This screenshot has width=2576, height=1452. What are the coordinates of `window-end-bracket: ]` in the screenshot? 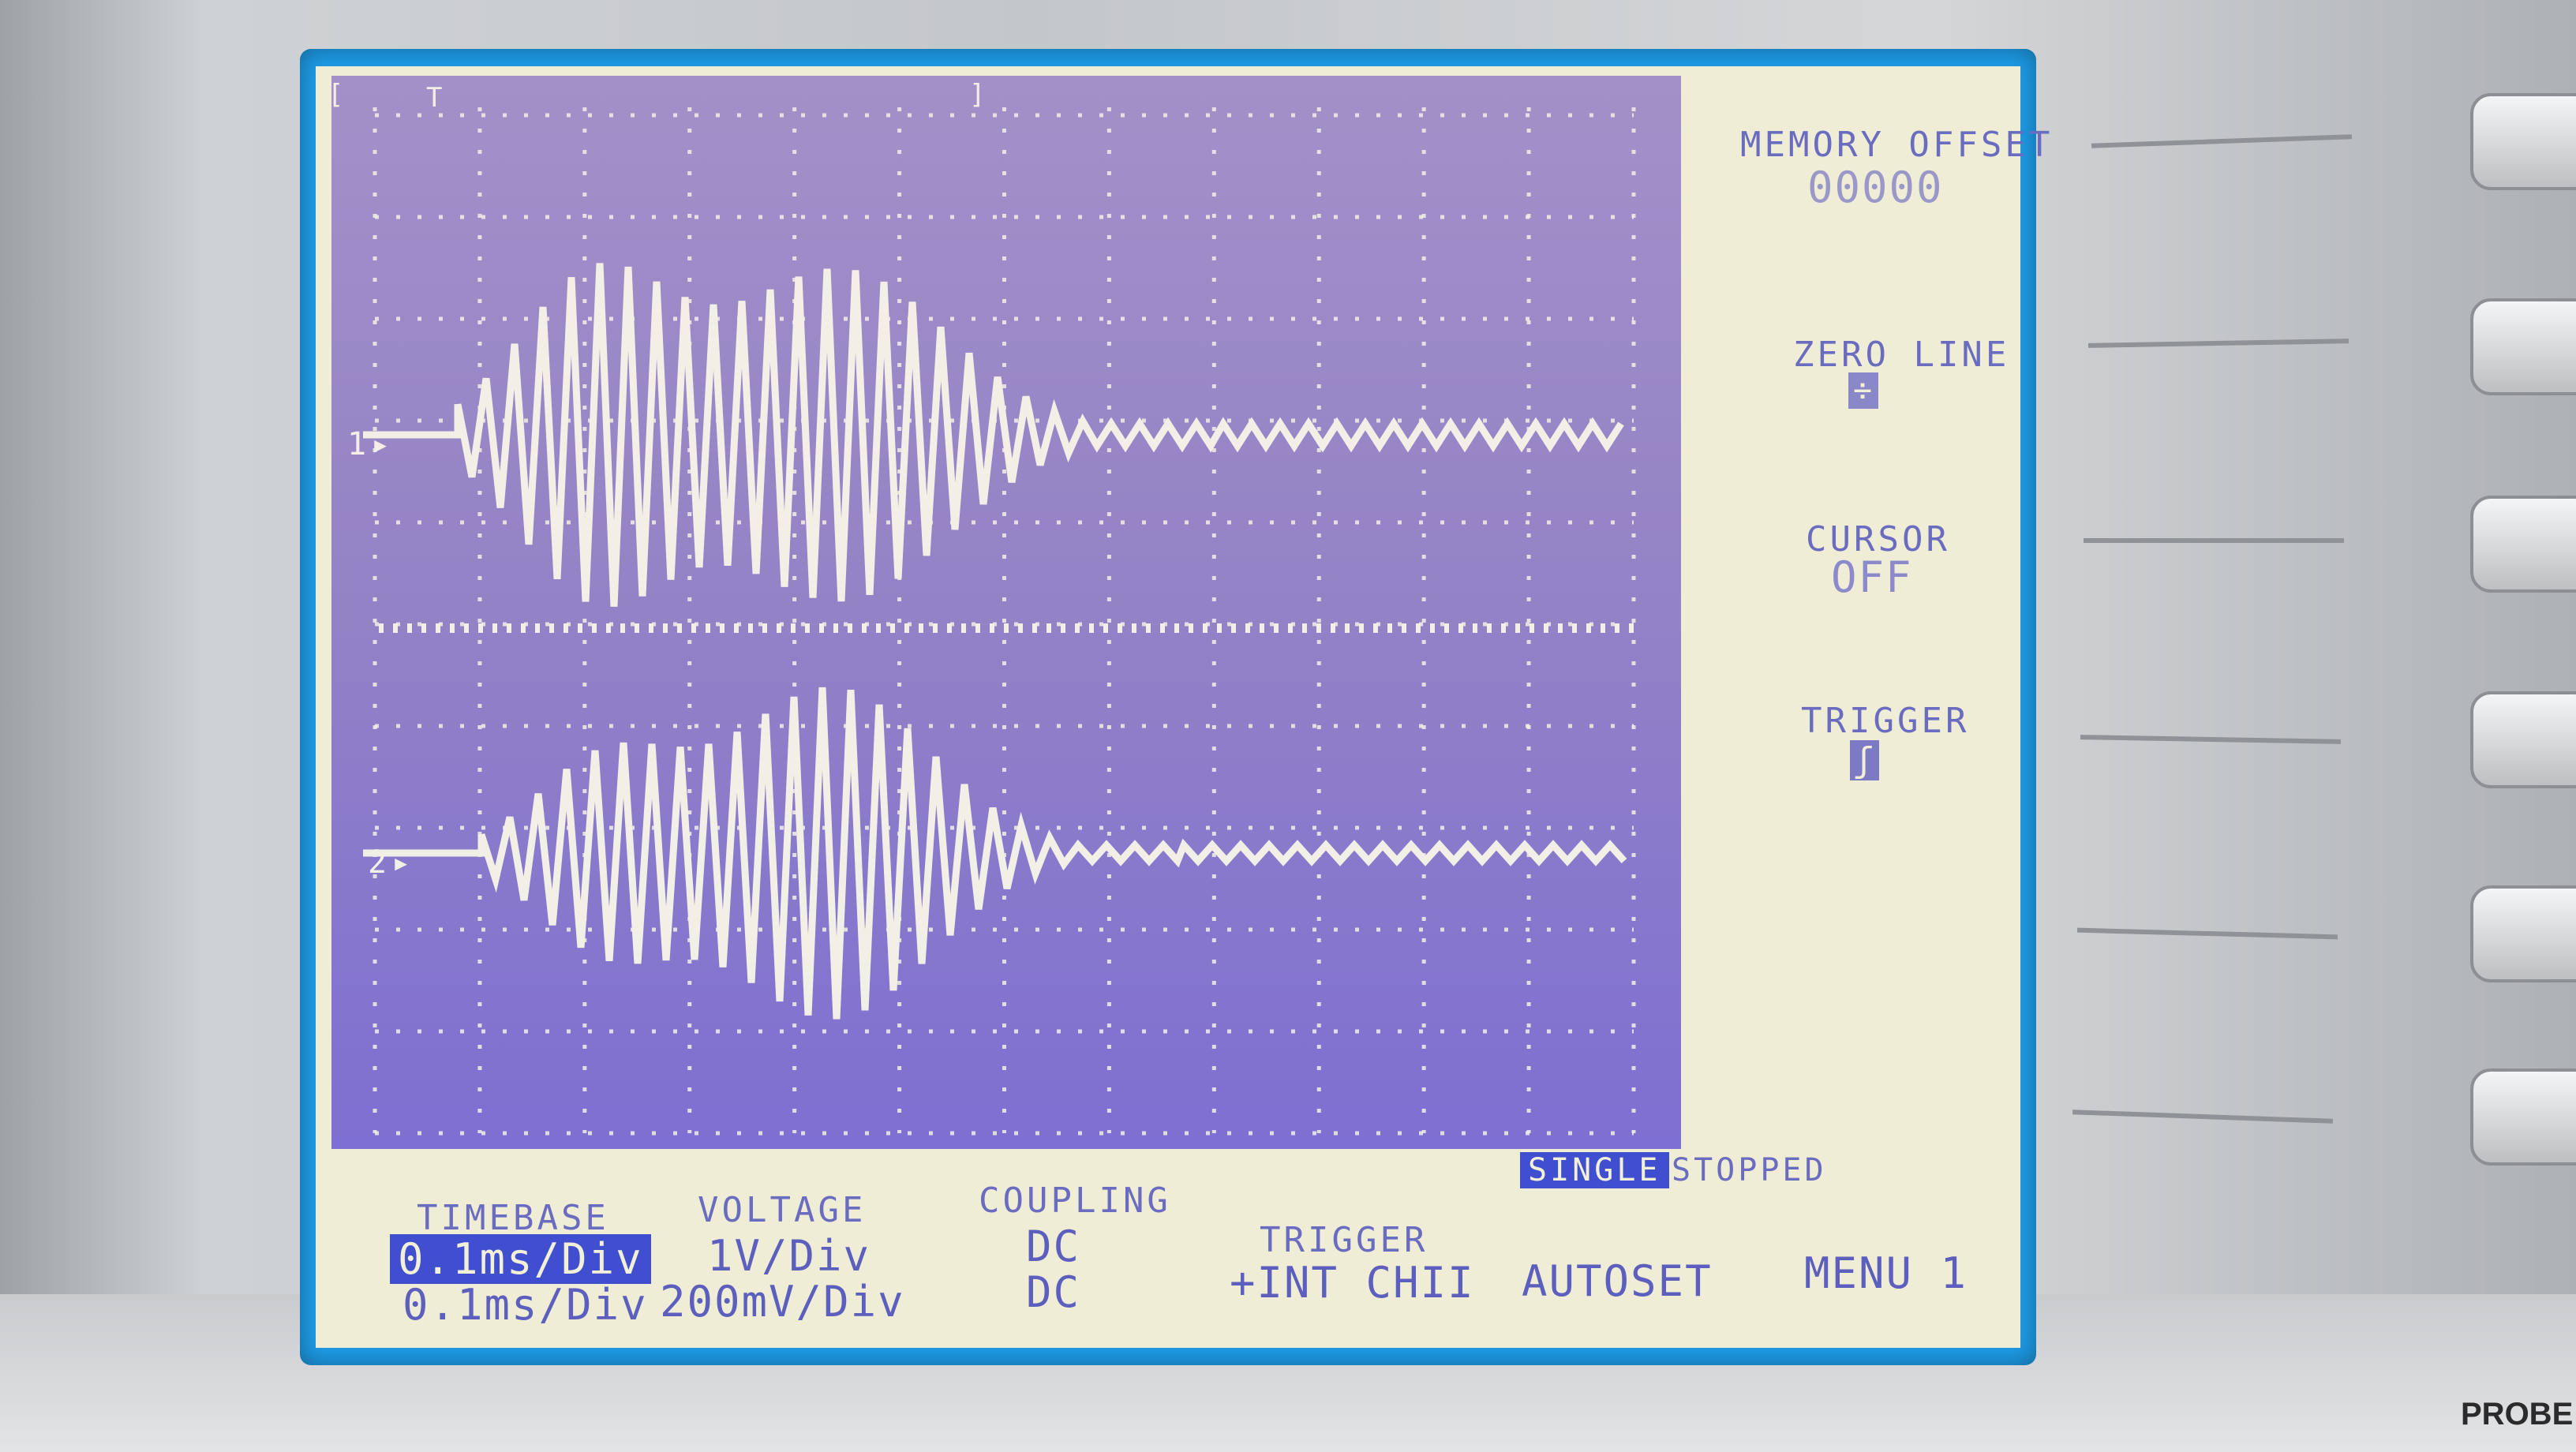 It's located at (977, 94).